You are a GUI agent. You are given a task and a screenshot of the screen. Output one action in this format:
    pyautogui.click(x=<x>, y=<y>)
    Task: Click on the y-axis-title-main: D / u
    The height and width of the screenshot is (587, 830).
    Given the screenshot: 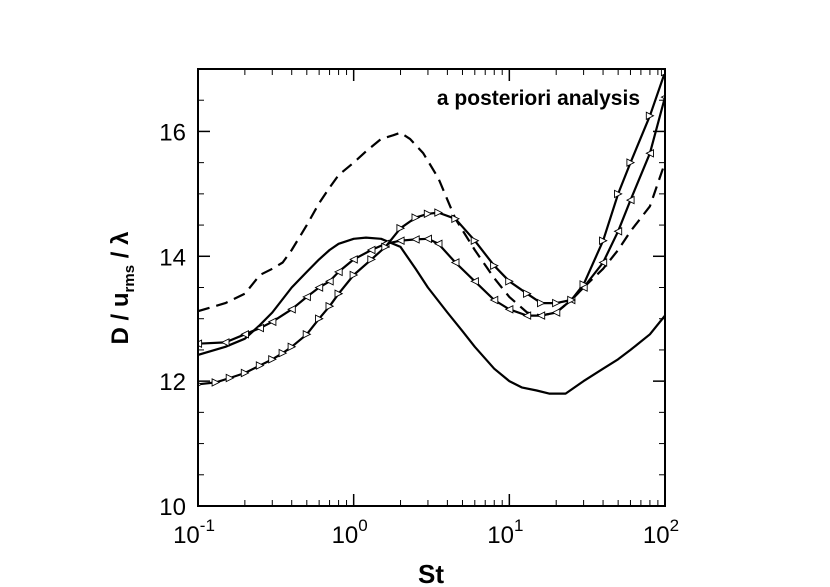 What is the action you would take?
    pyautogui.click(x=120, y=318)
    